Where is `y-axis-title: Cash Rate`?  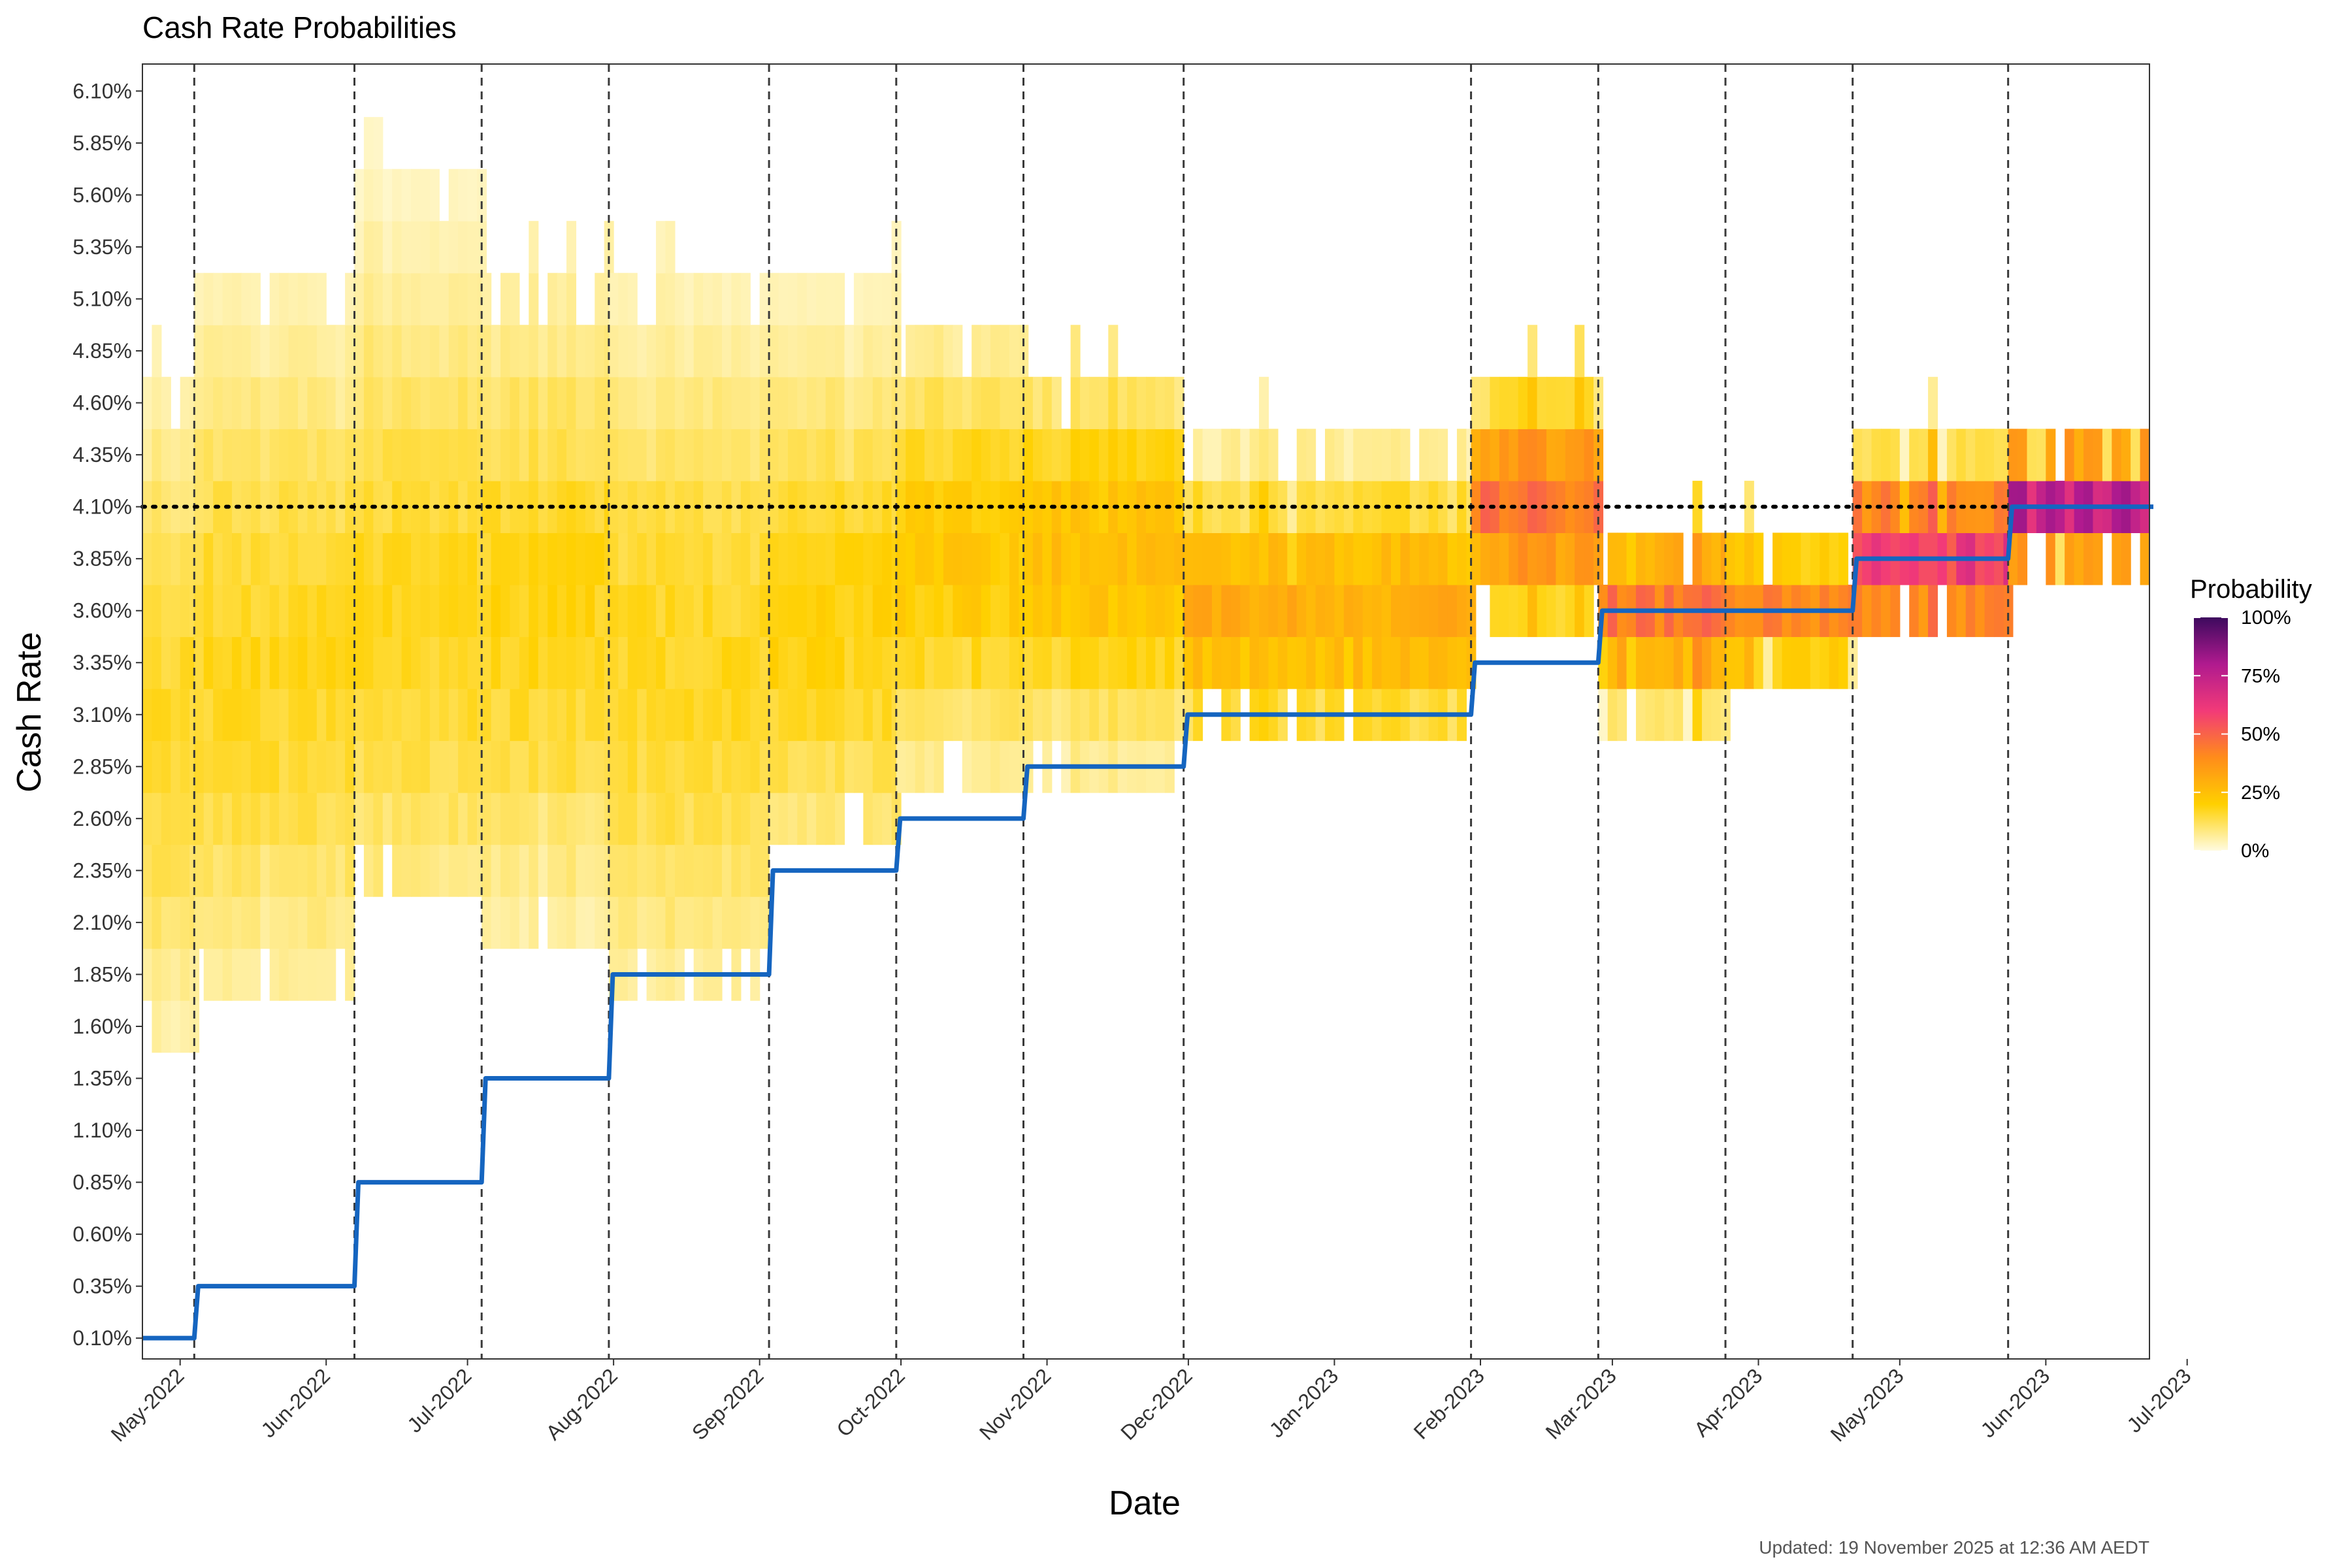
y-axis-title: Cash Rate is located at coordinates (29, 712).